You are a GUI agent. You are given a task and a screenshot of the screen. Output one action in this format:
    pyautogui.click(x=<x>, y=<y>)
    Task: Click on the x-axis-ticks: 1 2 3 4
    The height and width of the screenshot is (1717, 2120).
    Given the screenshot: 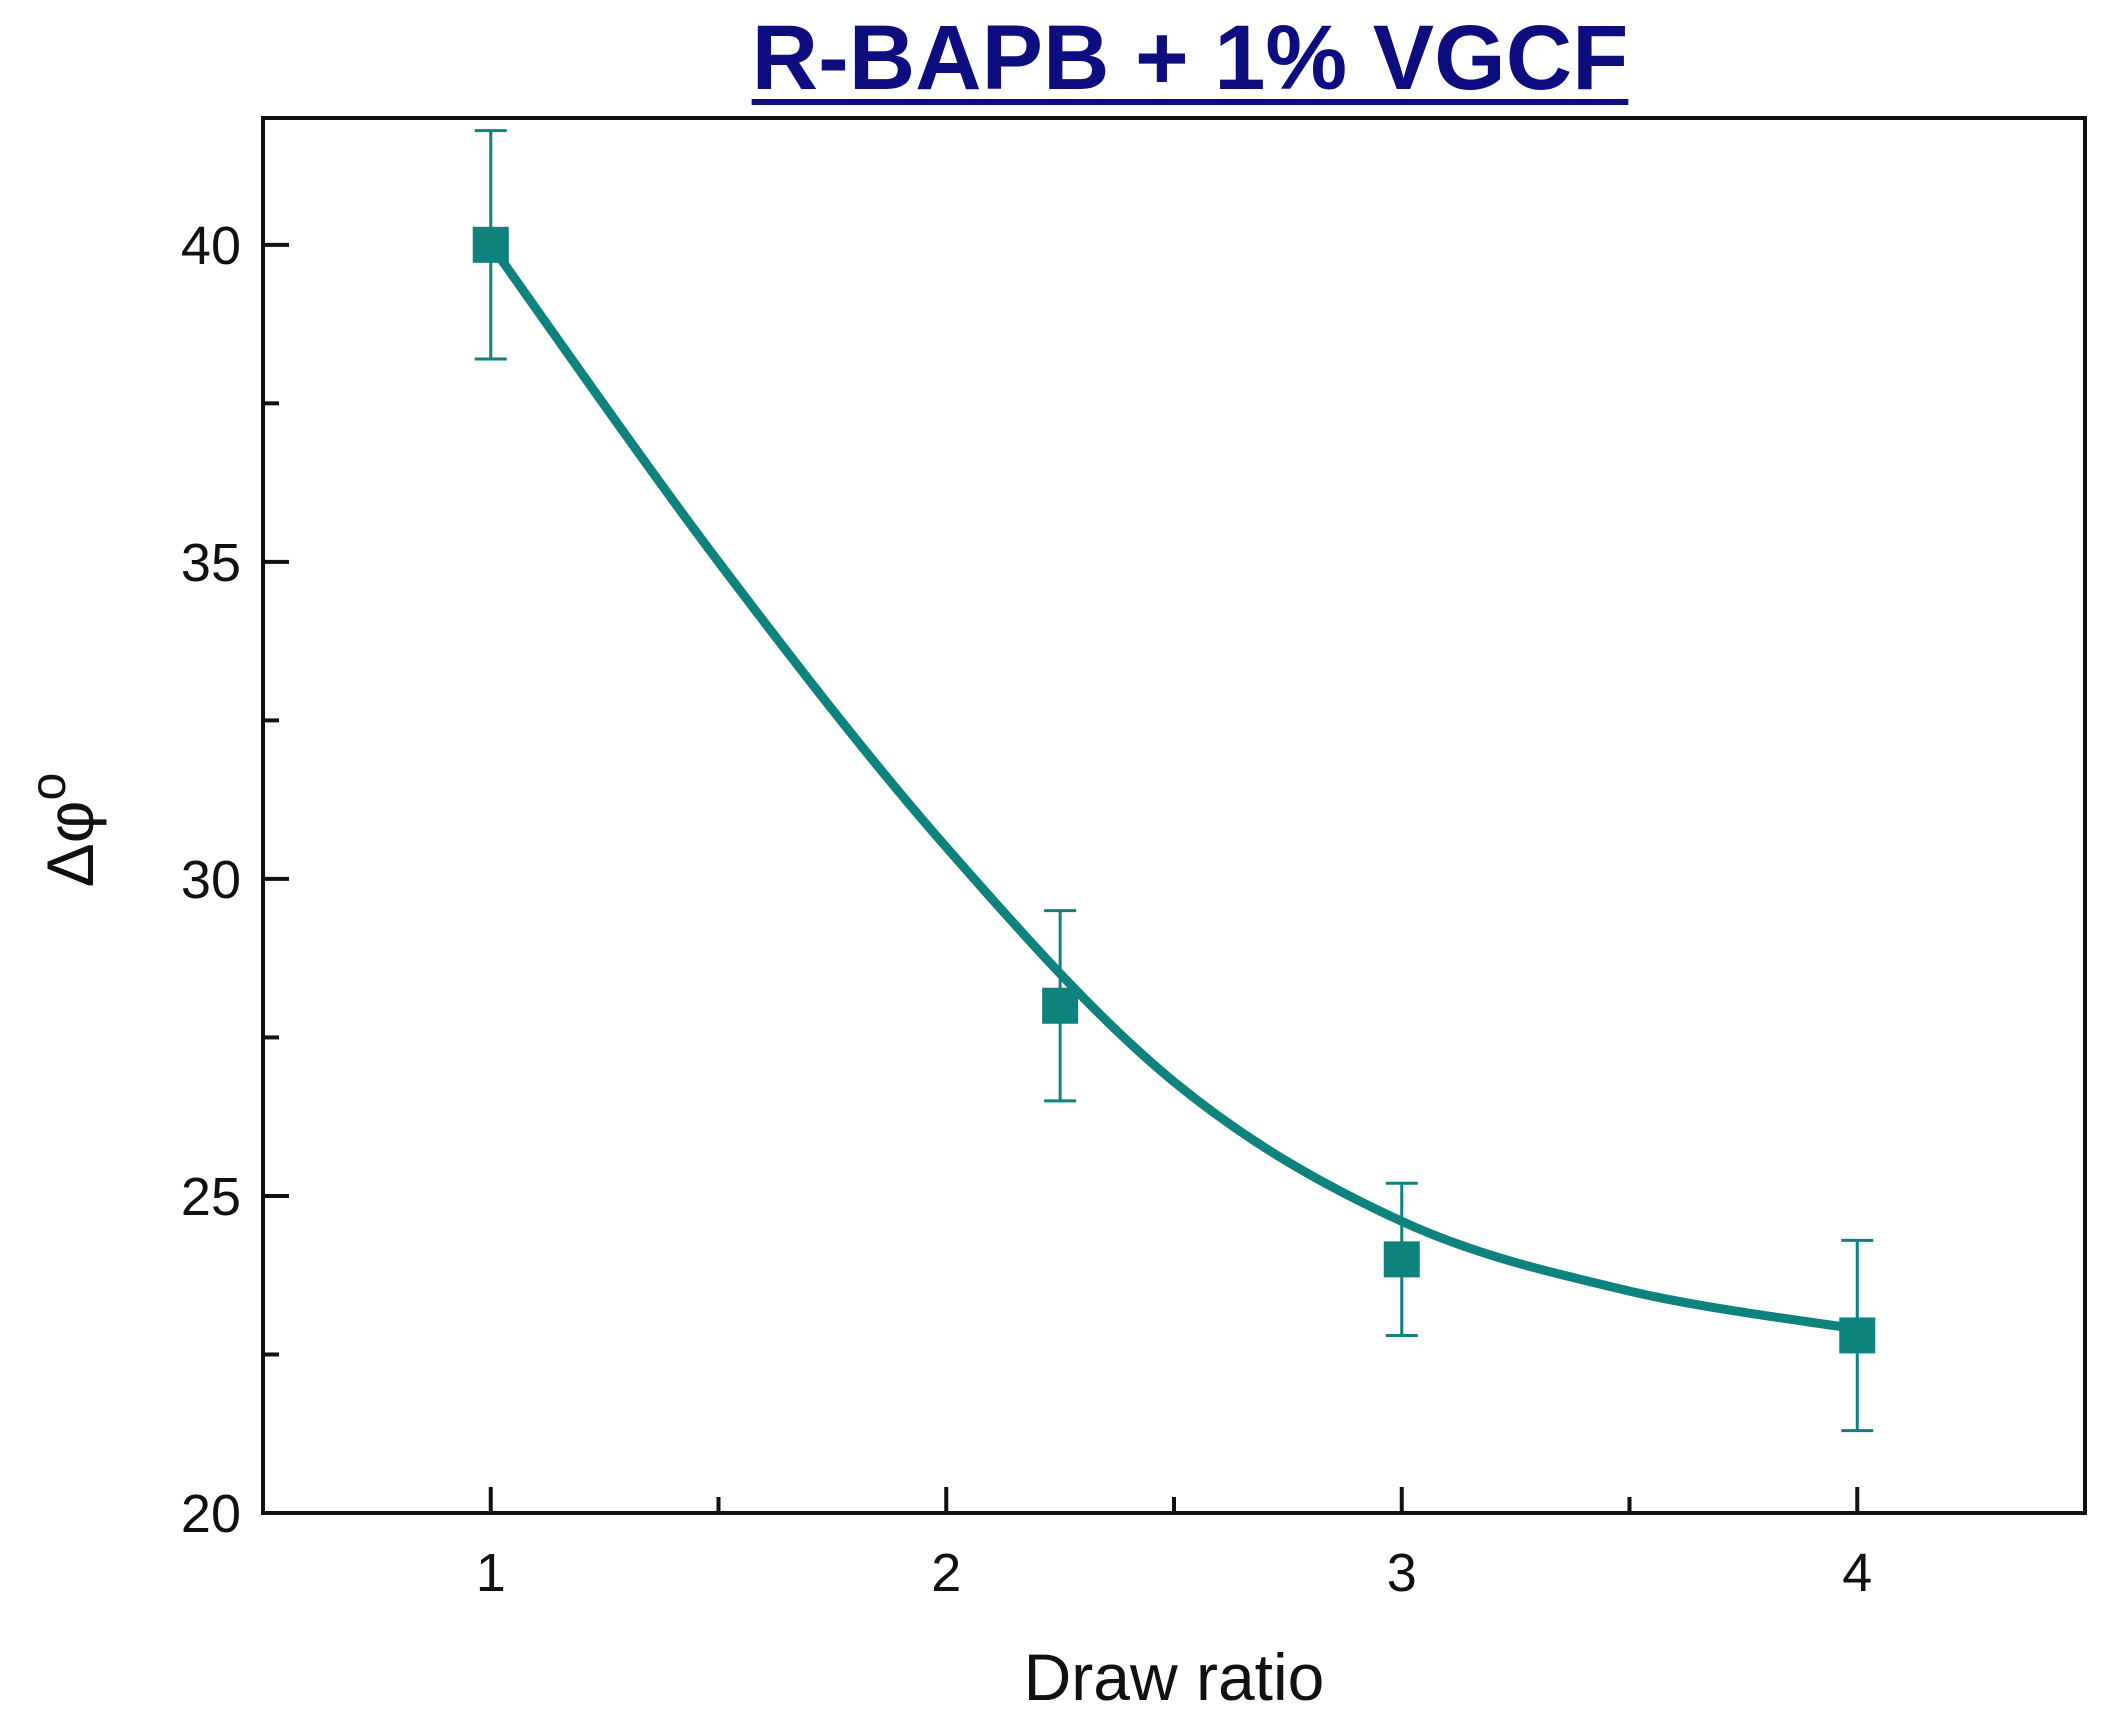 What is the action you would take?
    pyautogui.click(x=1281, y=1545)
    